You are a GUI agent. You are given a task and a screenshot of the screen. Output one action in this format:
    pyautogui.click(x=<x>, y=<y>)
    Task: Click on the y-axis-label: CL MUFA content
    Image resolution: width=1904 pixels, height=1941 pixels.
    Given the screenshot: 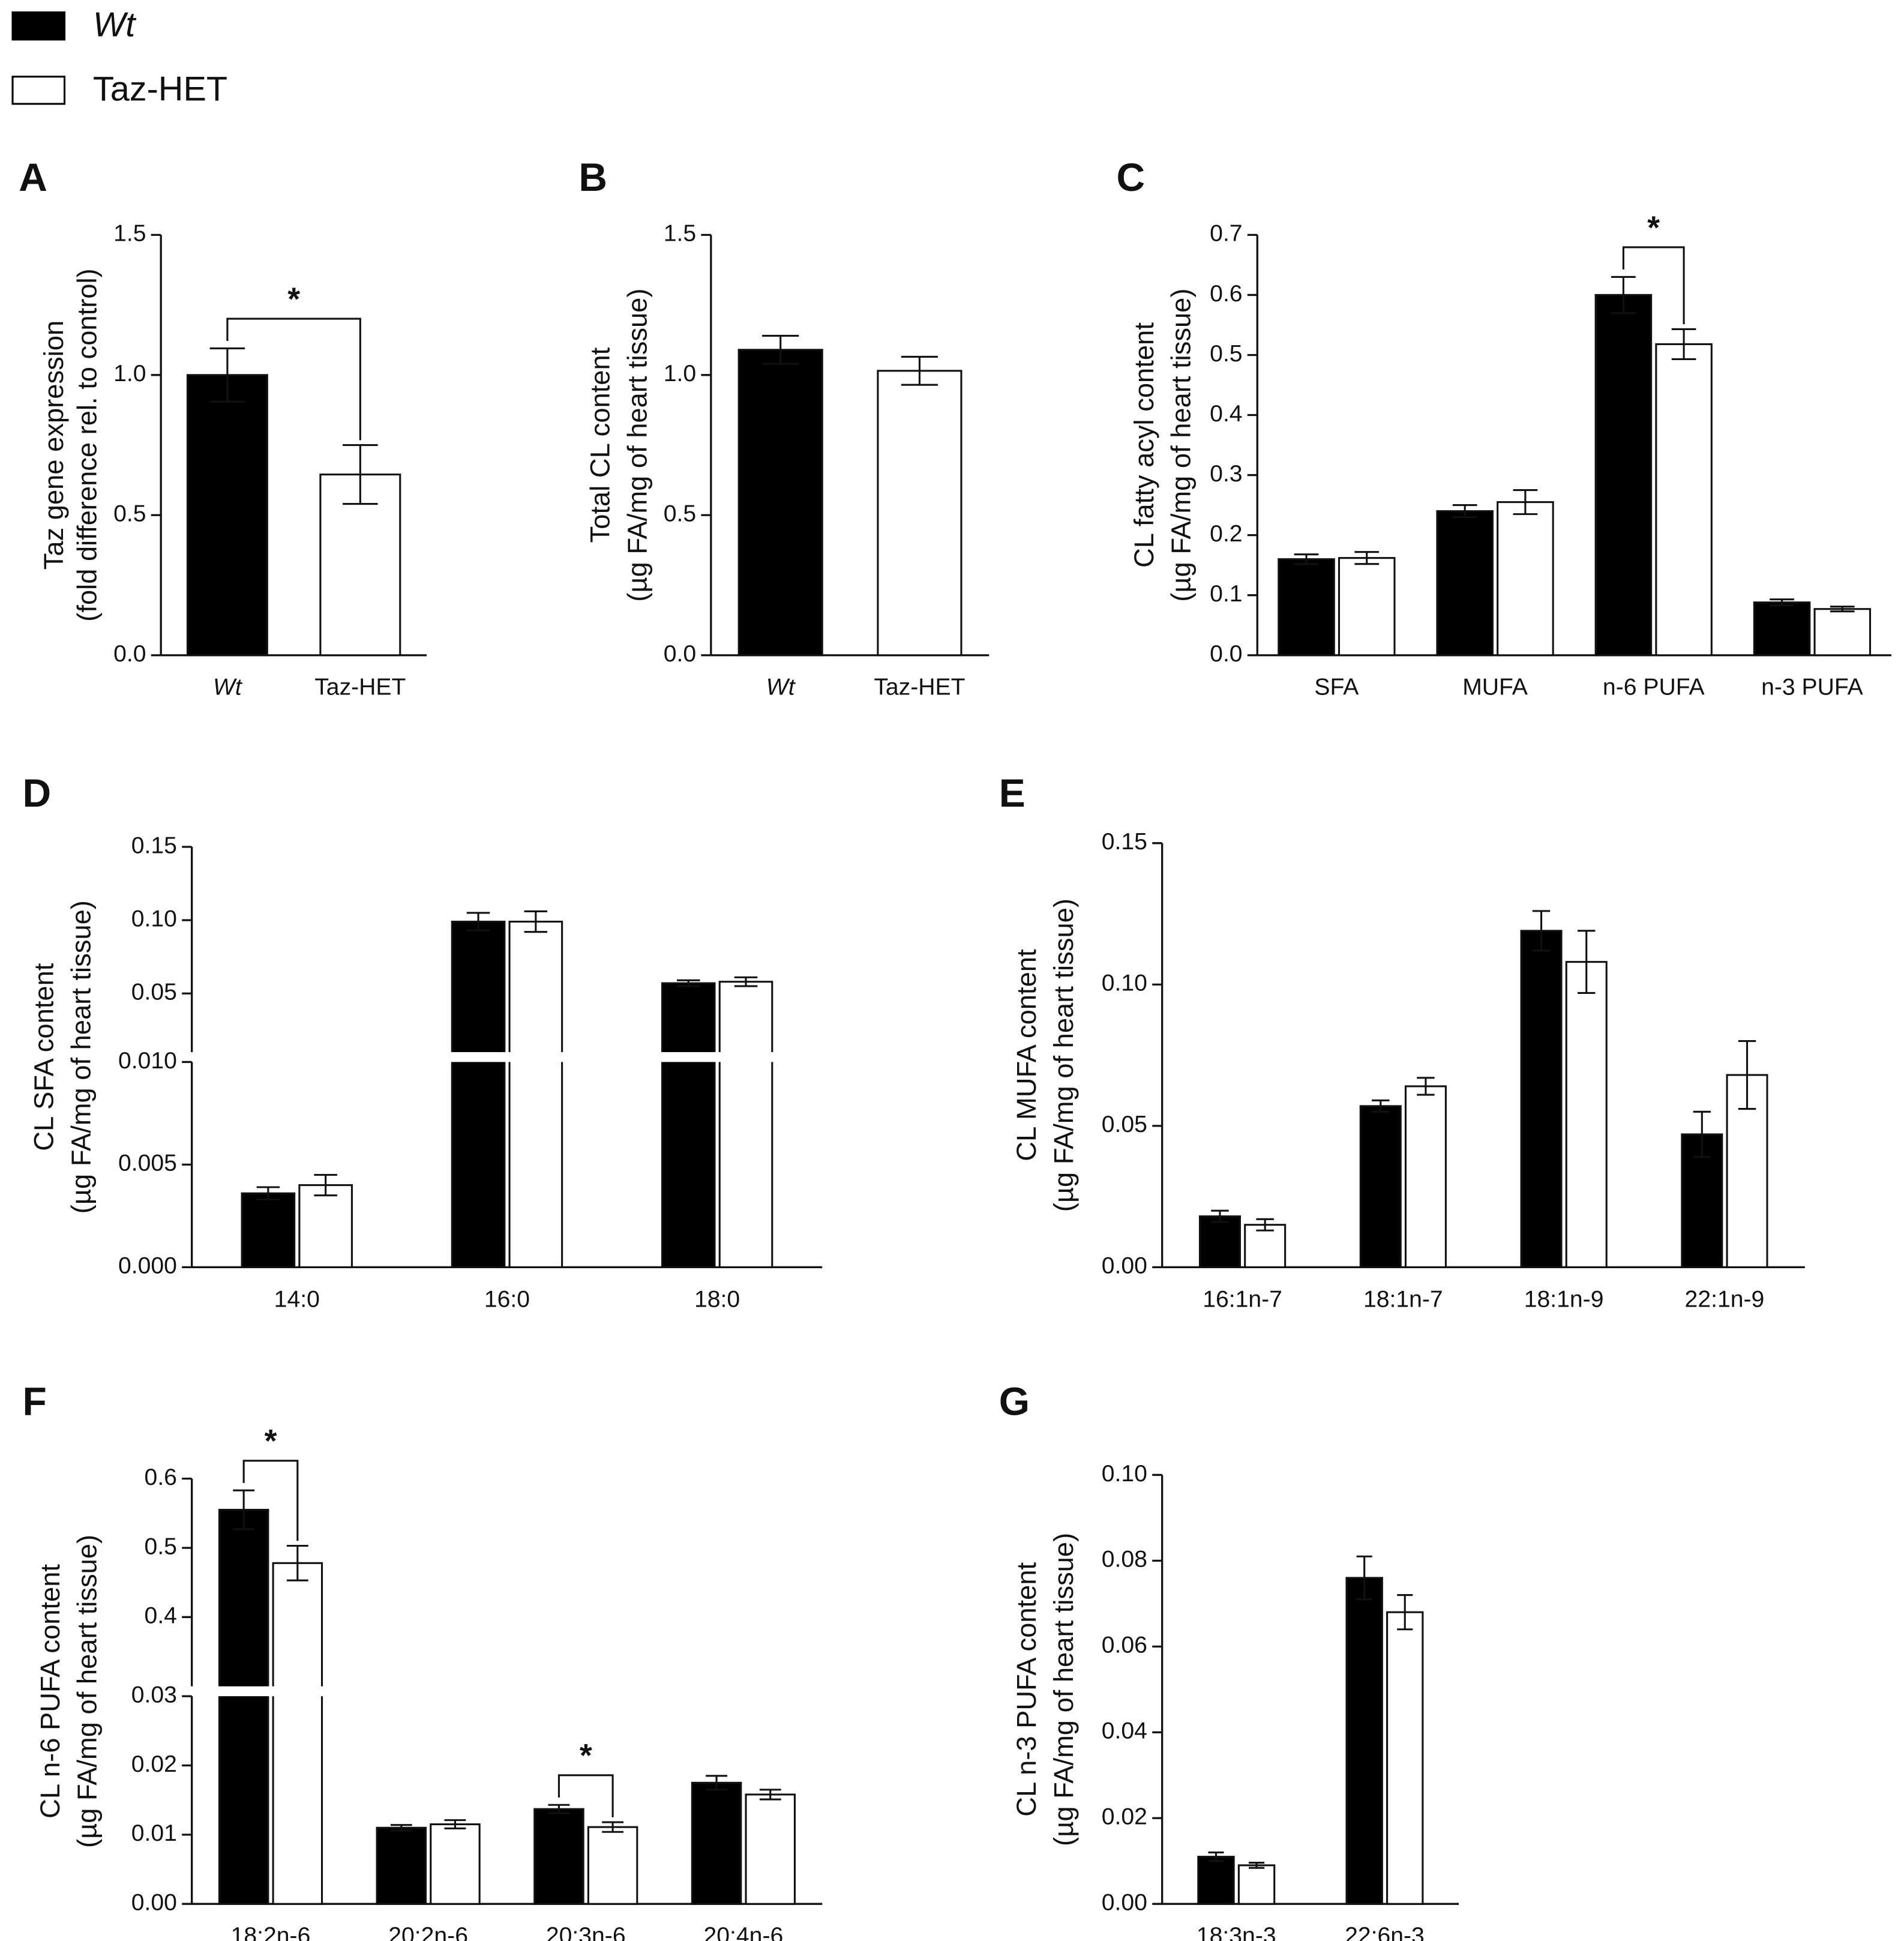 What is the action you would take?
    pyautogui.click(x=1026, y=1055)
    